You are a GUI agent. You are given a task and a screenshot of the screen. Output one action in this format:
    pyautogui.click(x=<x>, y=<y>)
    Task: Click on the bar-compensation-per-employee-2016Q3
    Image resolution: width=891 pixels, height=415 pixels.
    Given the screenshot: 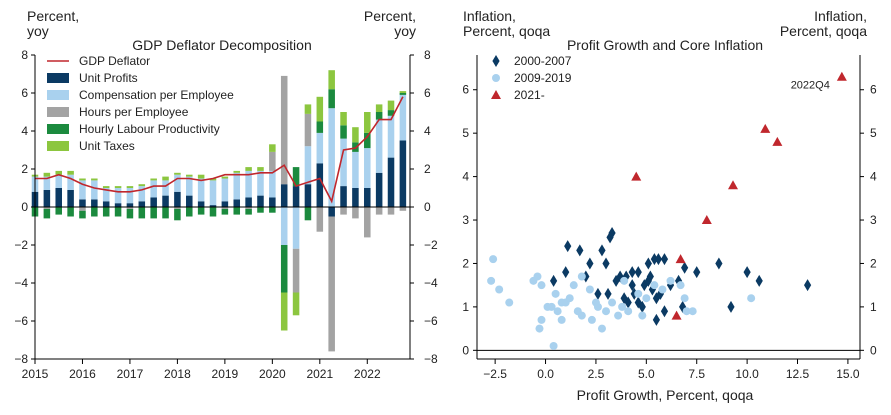 What is the action you would take?
    pyautogui.click(x=106, y=195)
    